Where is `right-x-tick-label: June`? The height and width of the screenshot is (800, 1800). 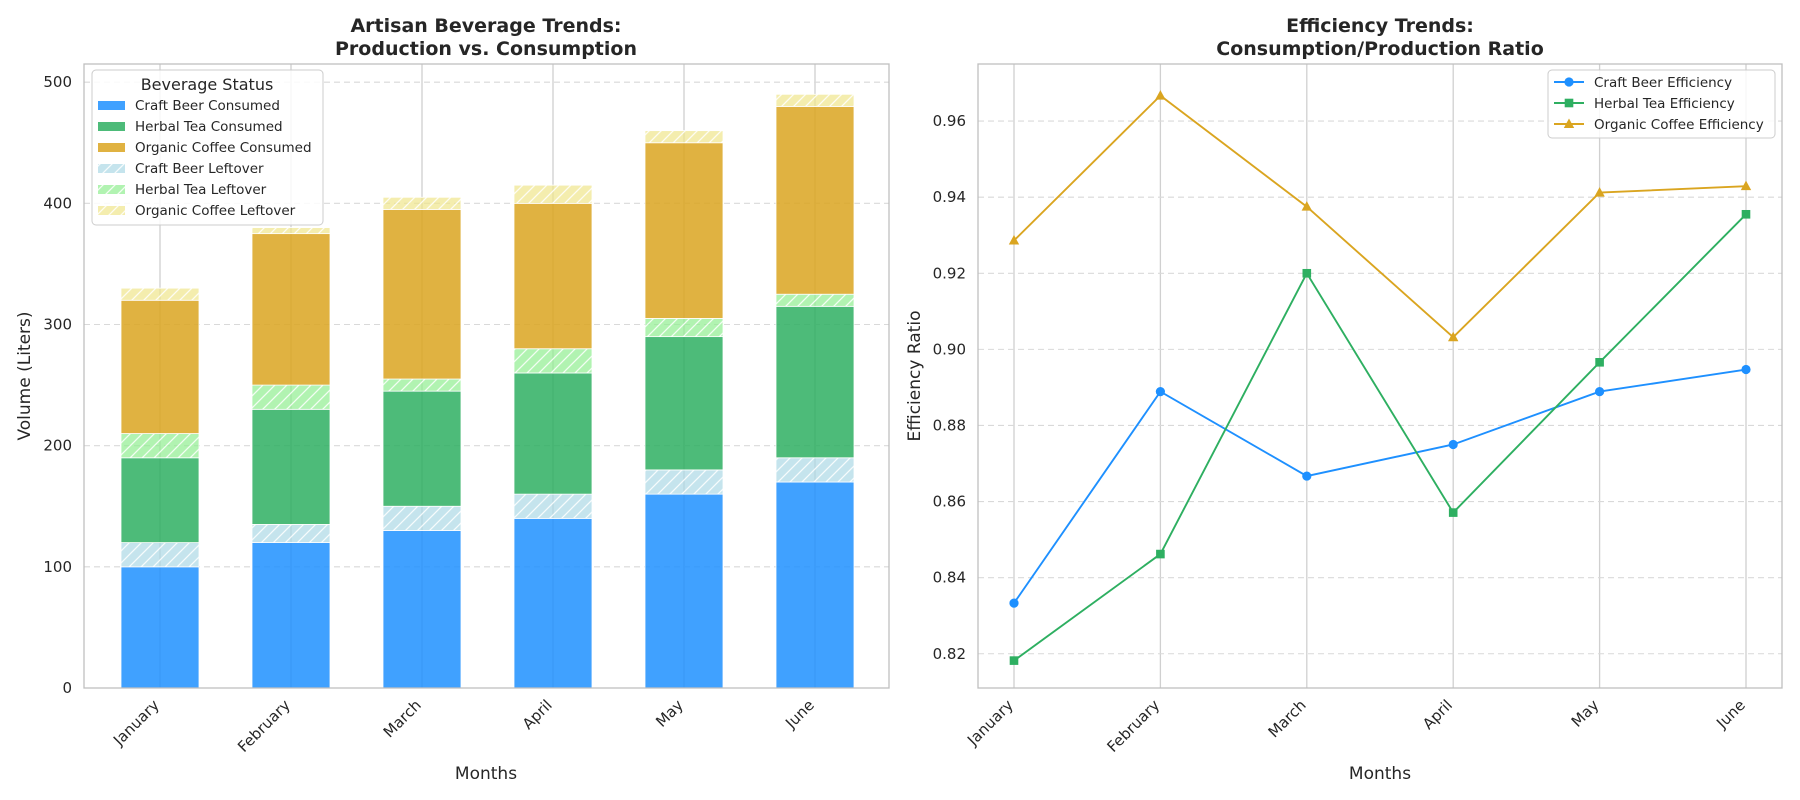 right-x-tick-label: June is located at coordinates (1730, 714).